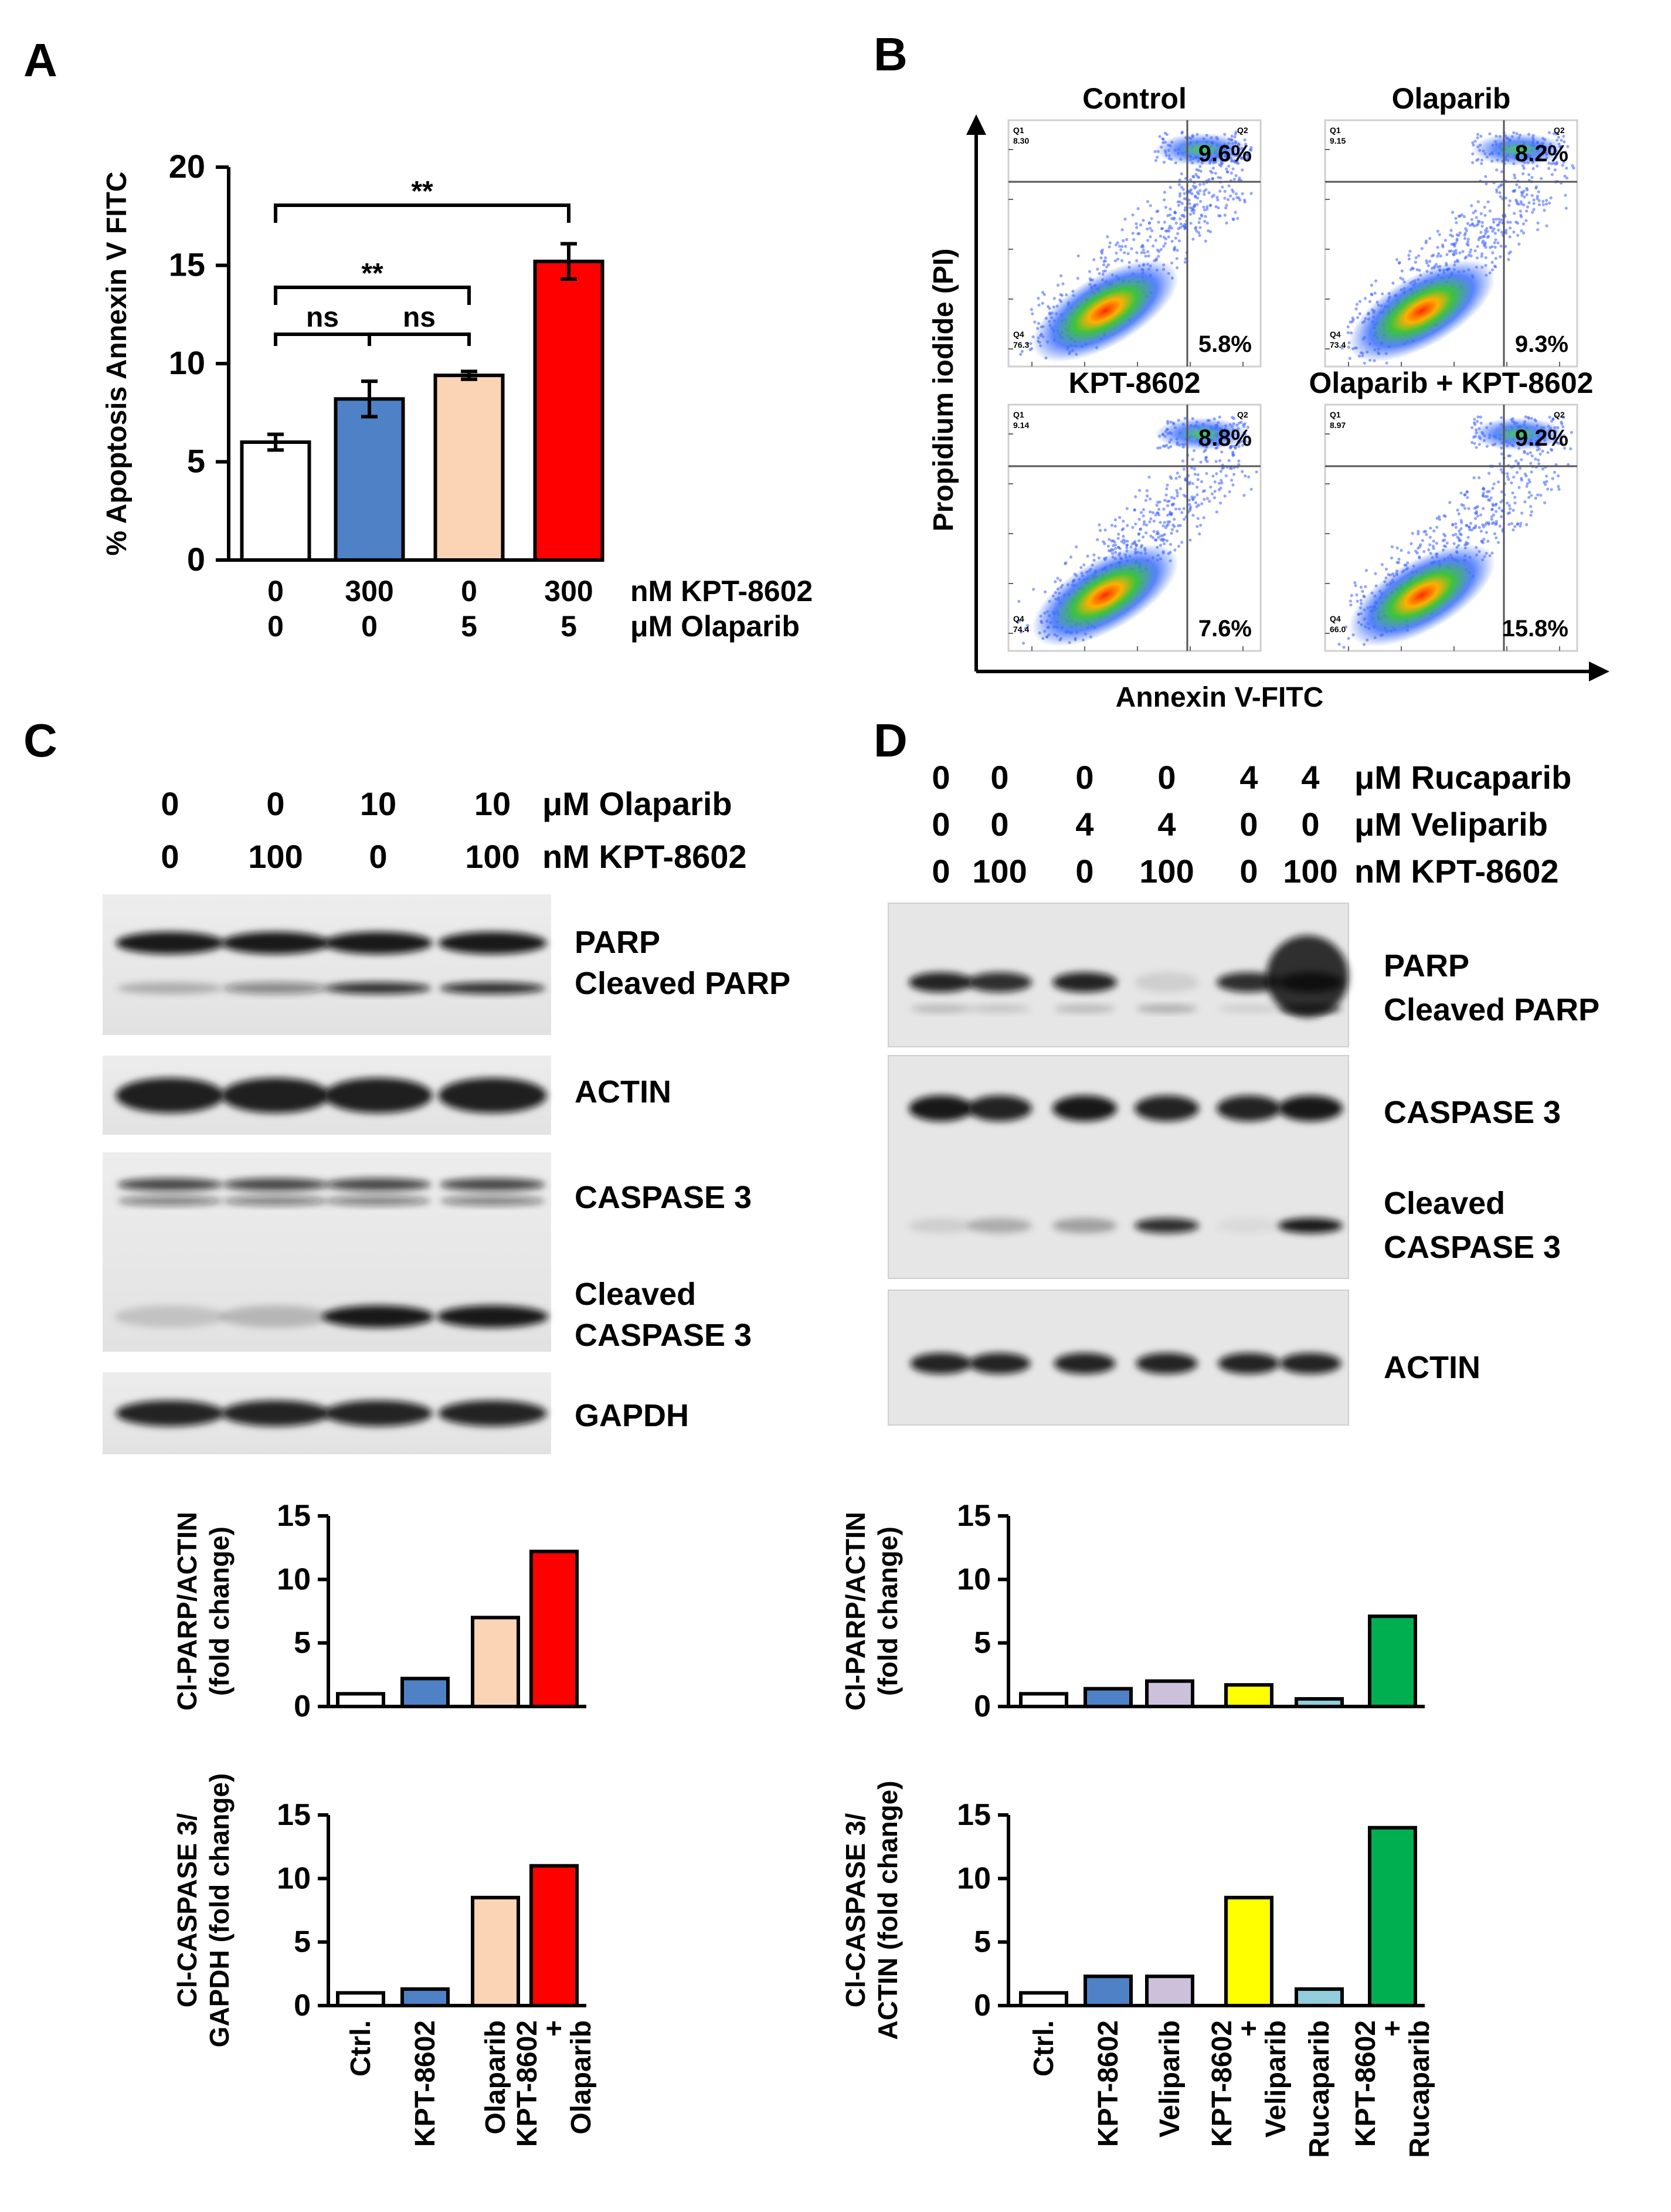 This screenshot has width=1671, height=2212. What do you see at coordinates (1119, 1167) in the screenshot?
I see `blot-membrane` at bounding box center [1119, 1167].